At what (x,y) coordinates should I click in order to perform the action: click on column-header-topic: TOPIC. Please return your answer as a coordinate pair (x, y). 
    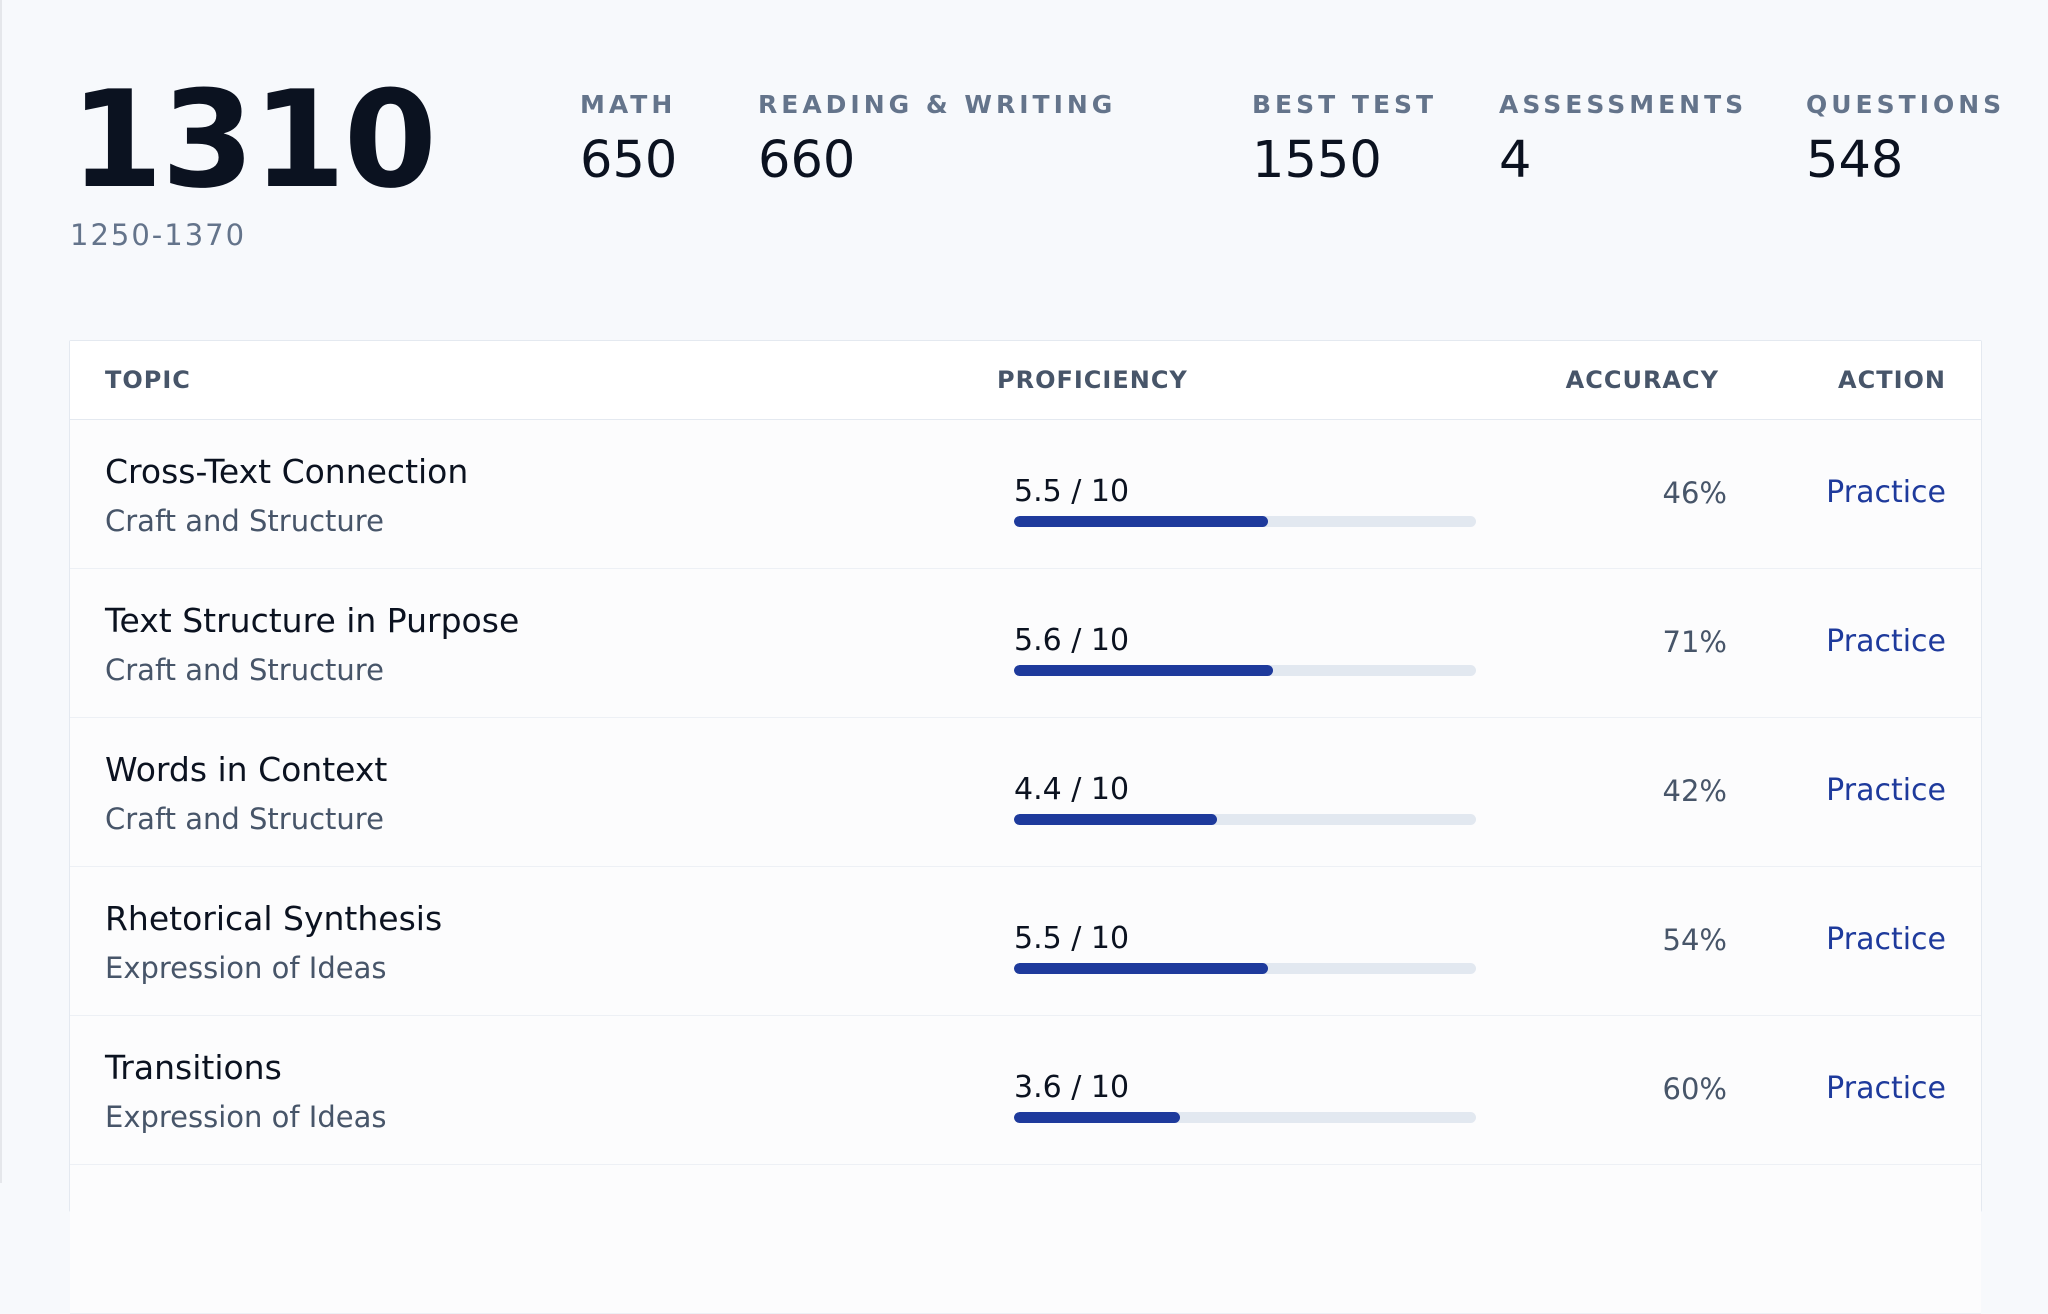
    Looking at the image, I should click on (148, 380).